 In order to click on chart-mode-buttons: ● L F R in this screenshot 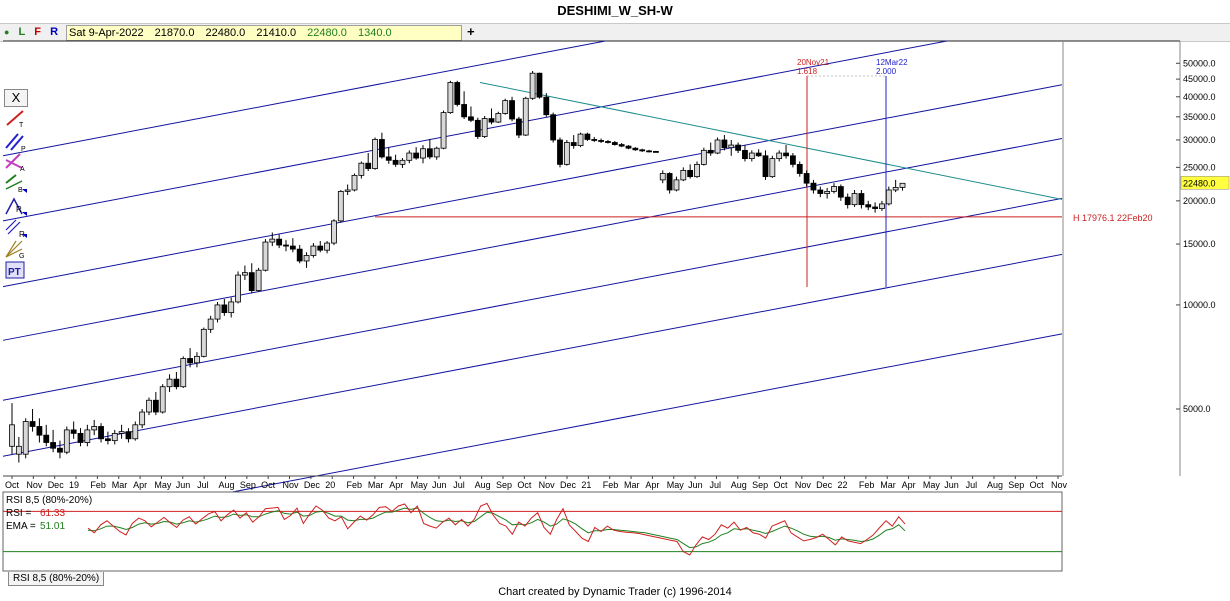, I will do `click(34, 32)`.